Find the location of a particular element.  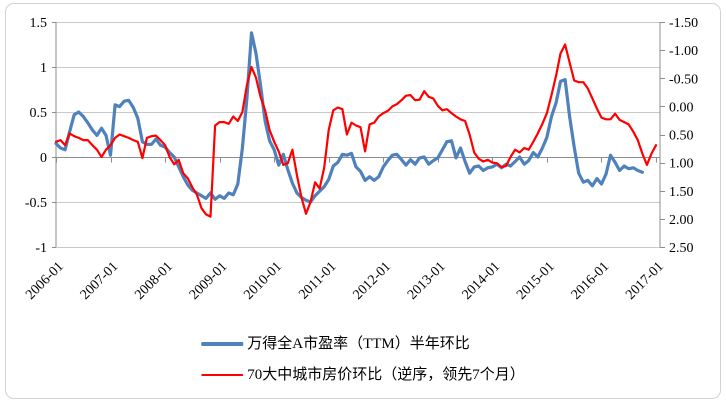

legend-entry-housing-price: 70大中城市房价环比（逆序，领先7个月） is located at coordinates (363, 375).